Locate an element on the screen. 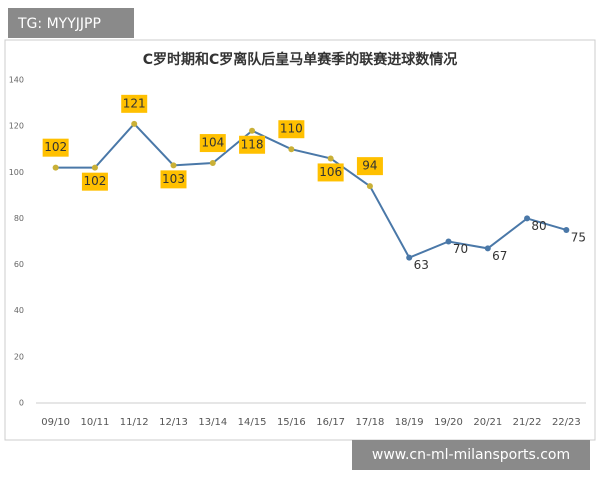 This screenshot has width=600, height=480. watermark: www.cn-ml-milansports.com is located at coordinates (471, 455).